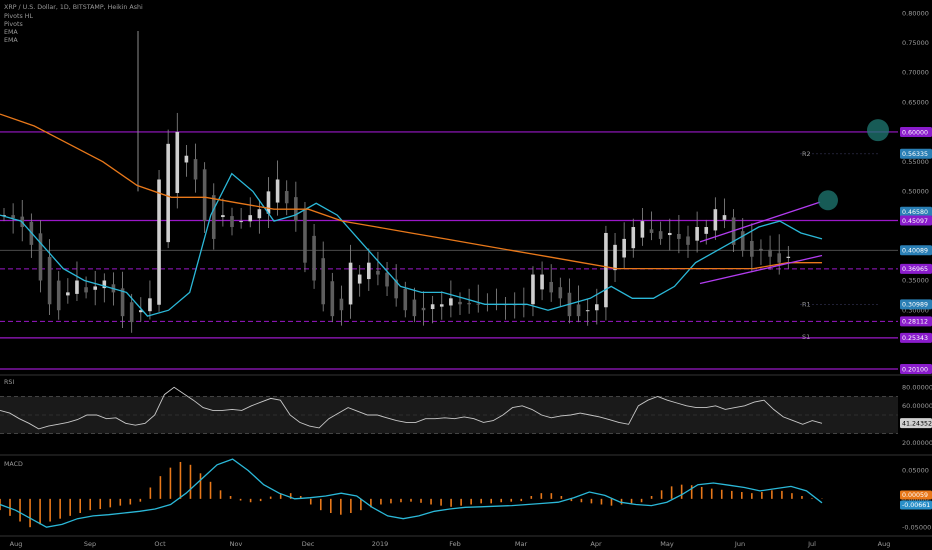  I want to click on macd-title: MACD, so click(13, 464).